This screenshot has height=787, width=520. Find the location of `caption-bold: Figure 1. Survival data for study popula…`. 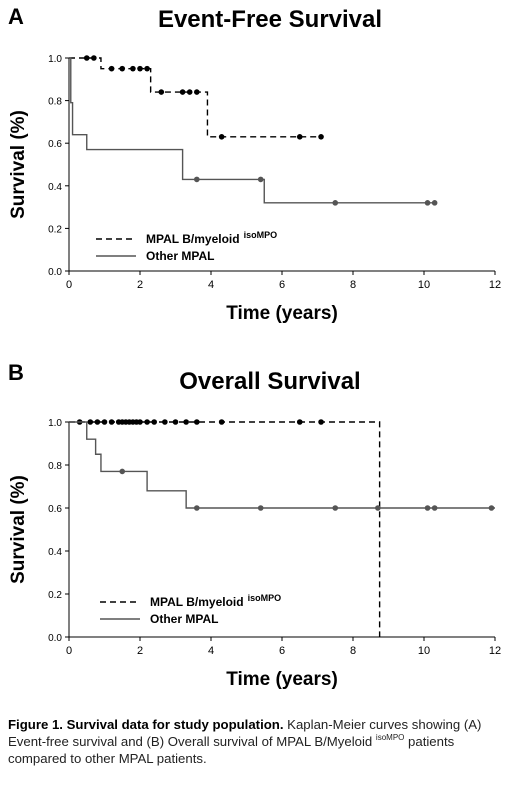

caption-bold: Figure 1. Survival data for study popula… is located at coordinates (146, 724).